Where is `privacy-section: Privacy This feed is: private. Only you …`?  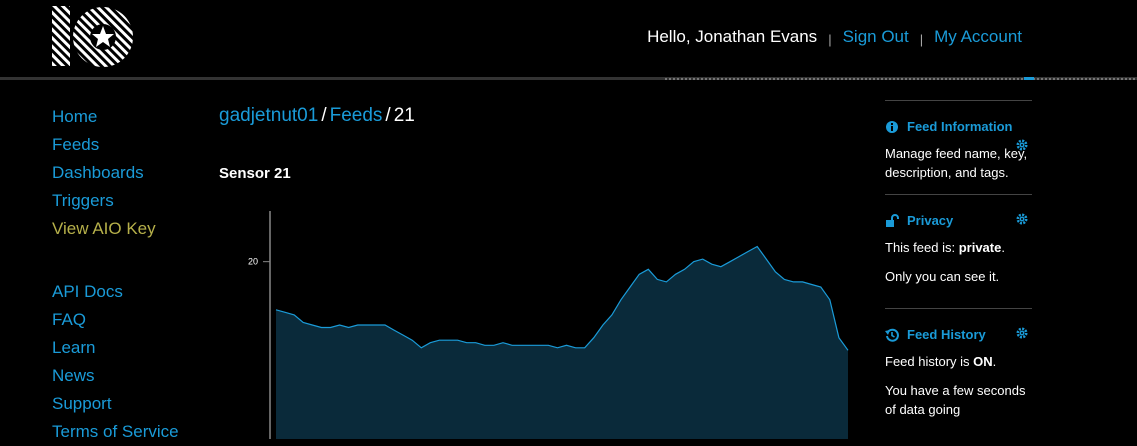 privacy-section: Privacy This feed is: private. Only you … is located at coordinates (958, 251).